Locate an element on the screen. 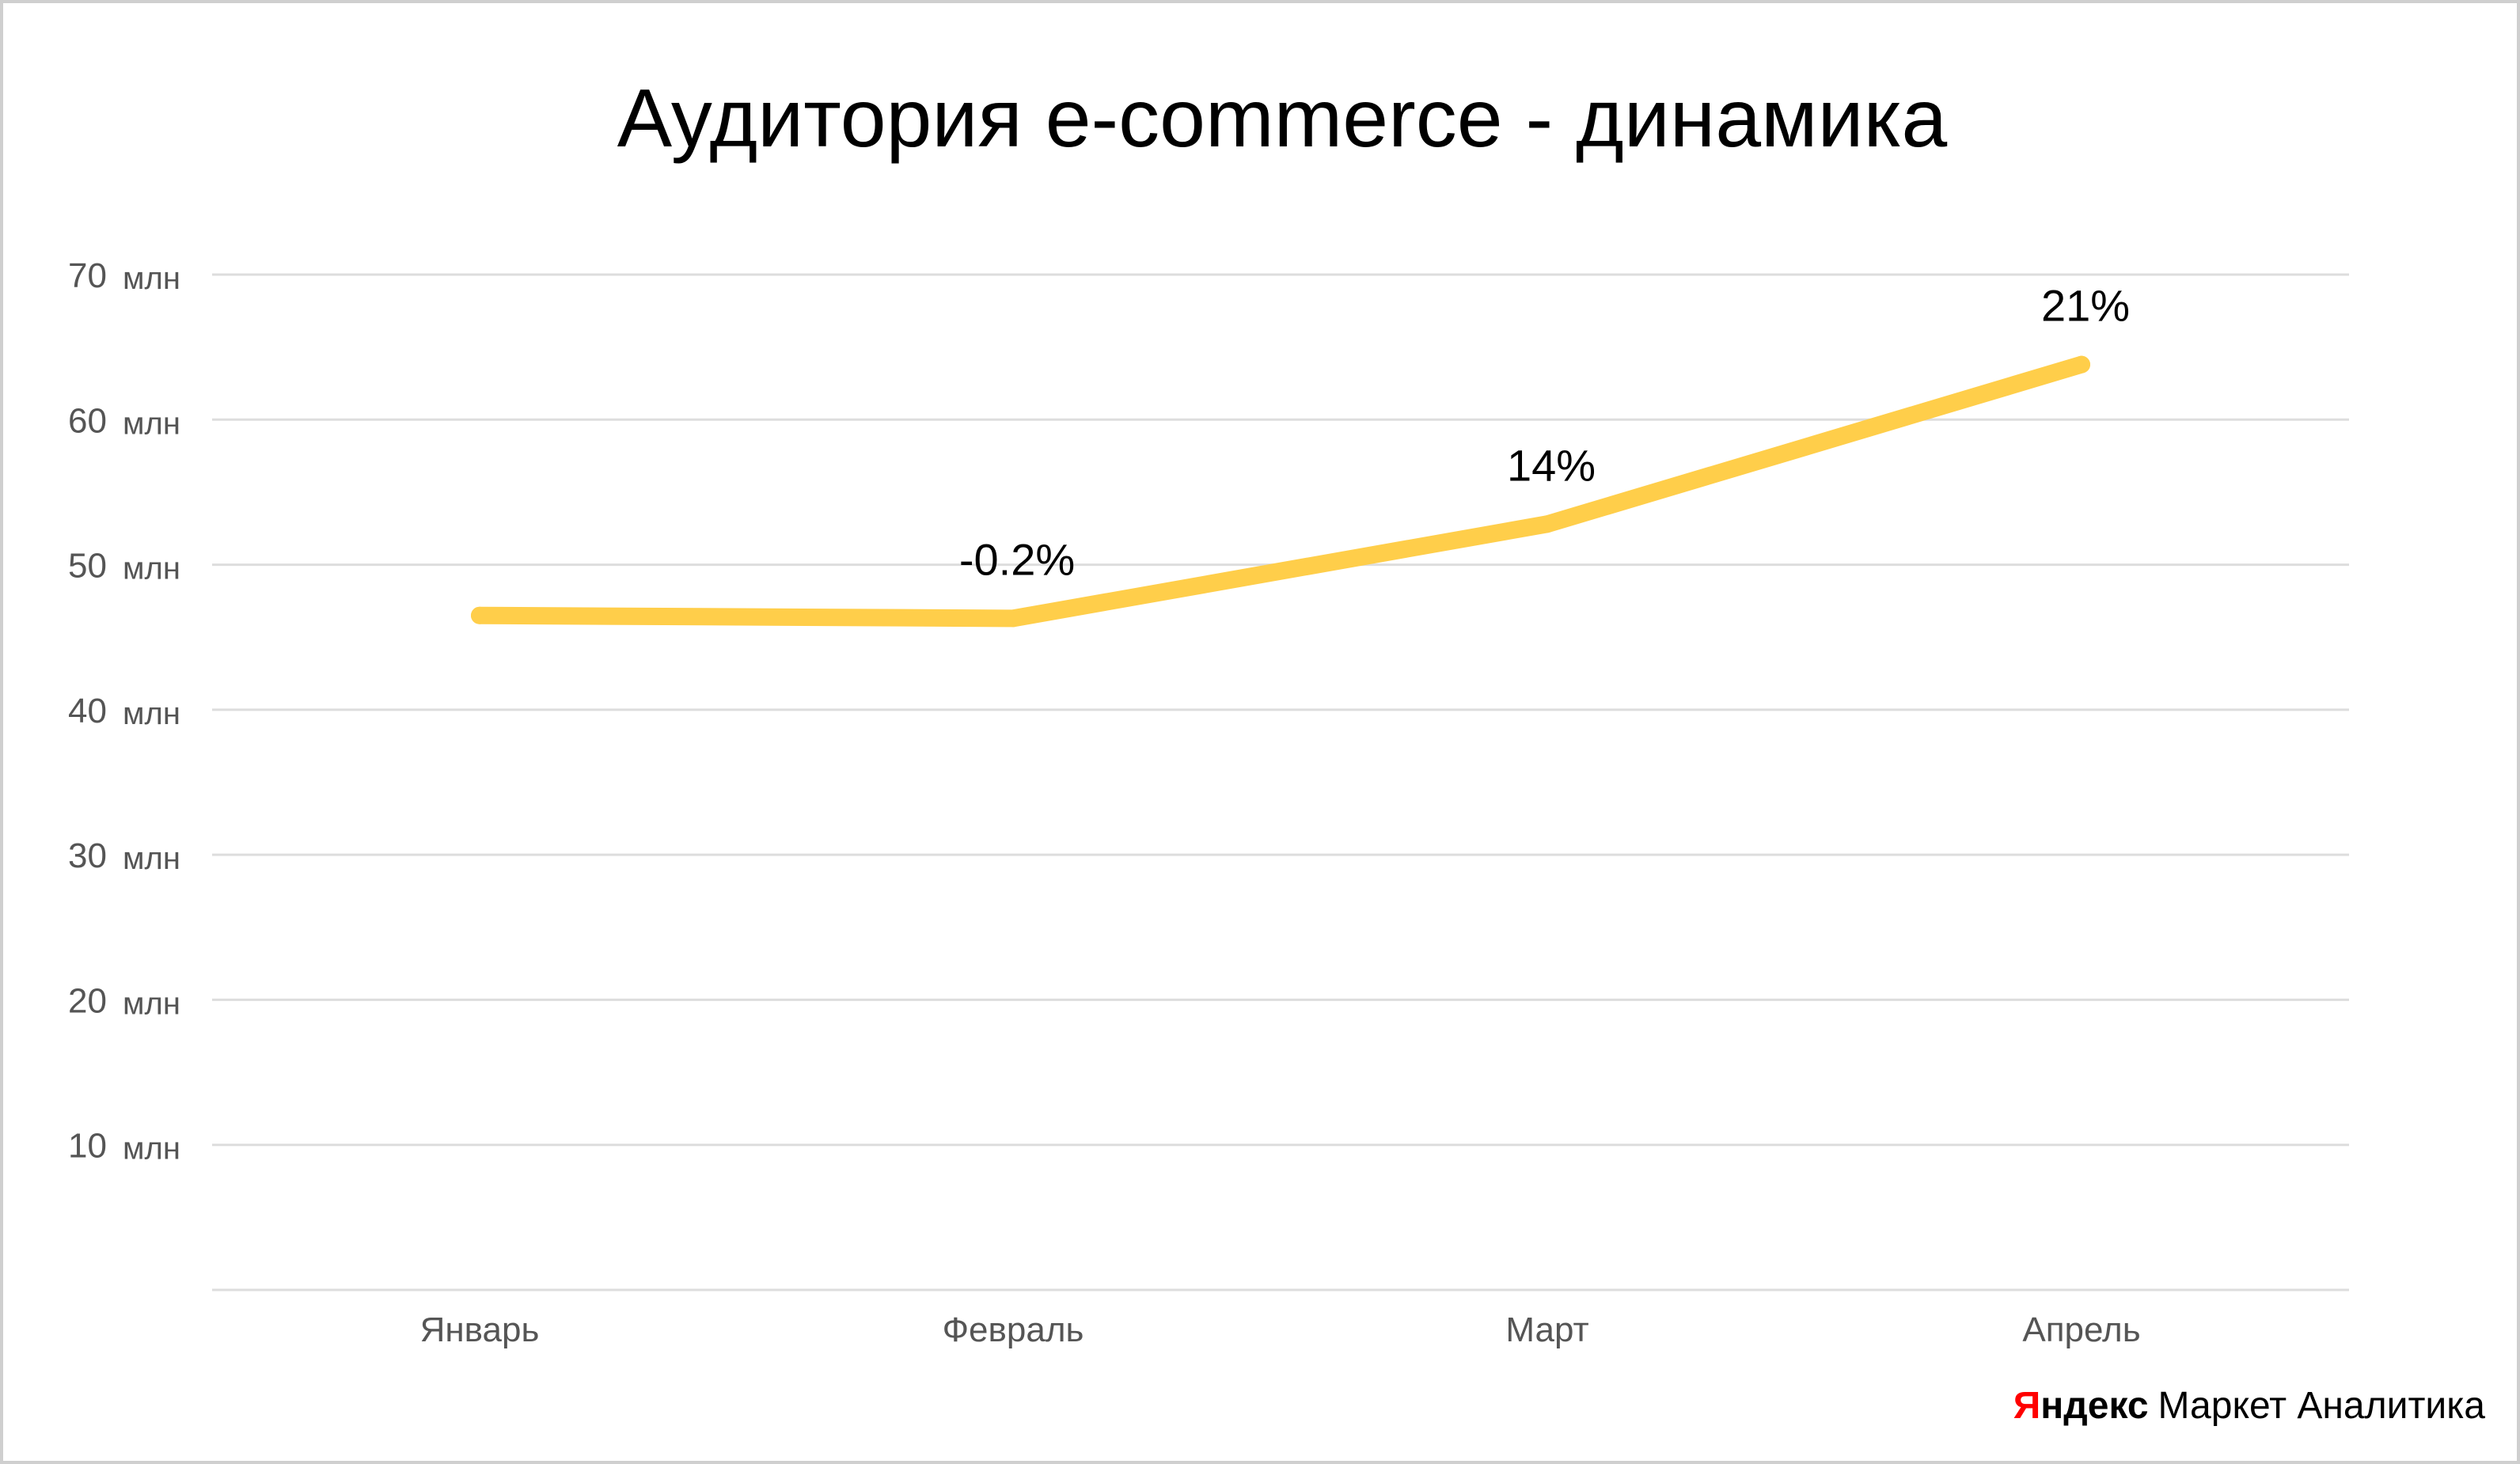 The height and width of the screenshot is (1464, 2520). series-line is located at coordinates (1280, 491).